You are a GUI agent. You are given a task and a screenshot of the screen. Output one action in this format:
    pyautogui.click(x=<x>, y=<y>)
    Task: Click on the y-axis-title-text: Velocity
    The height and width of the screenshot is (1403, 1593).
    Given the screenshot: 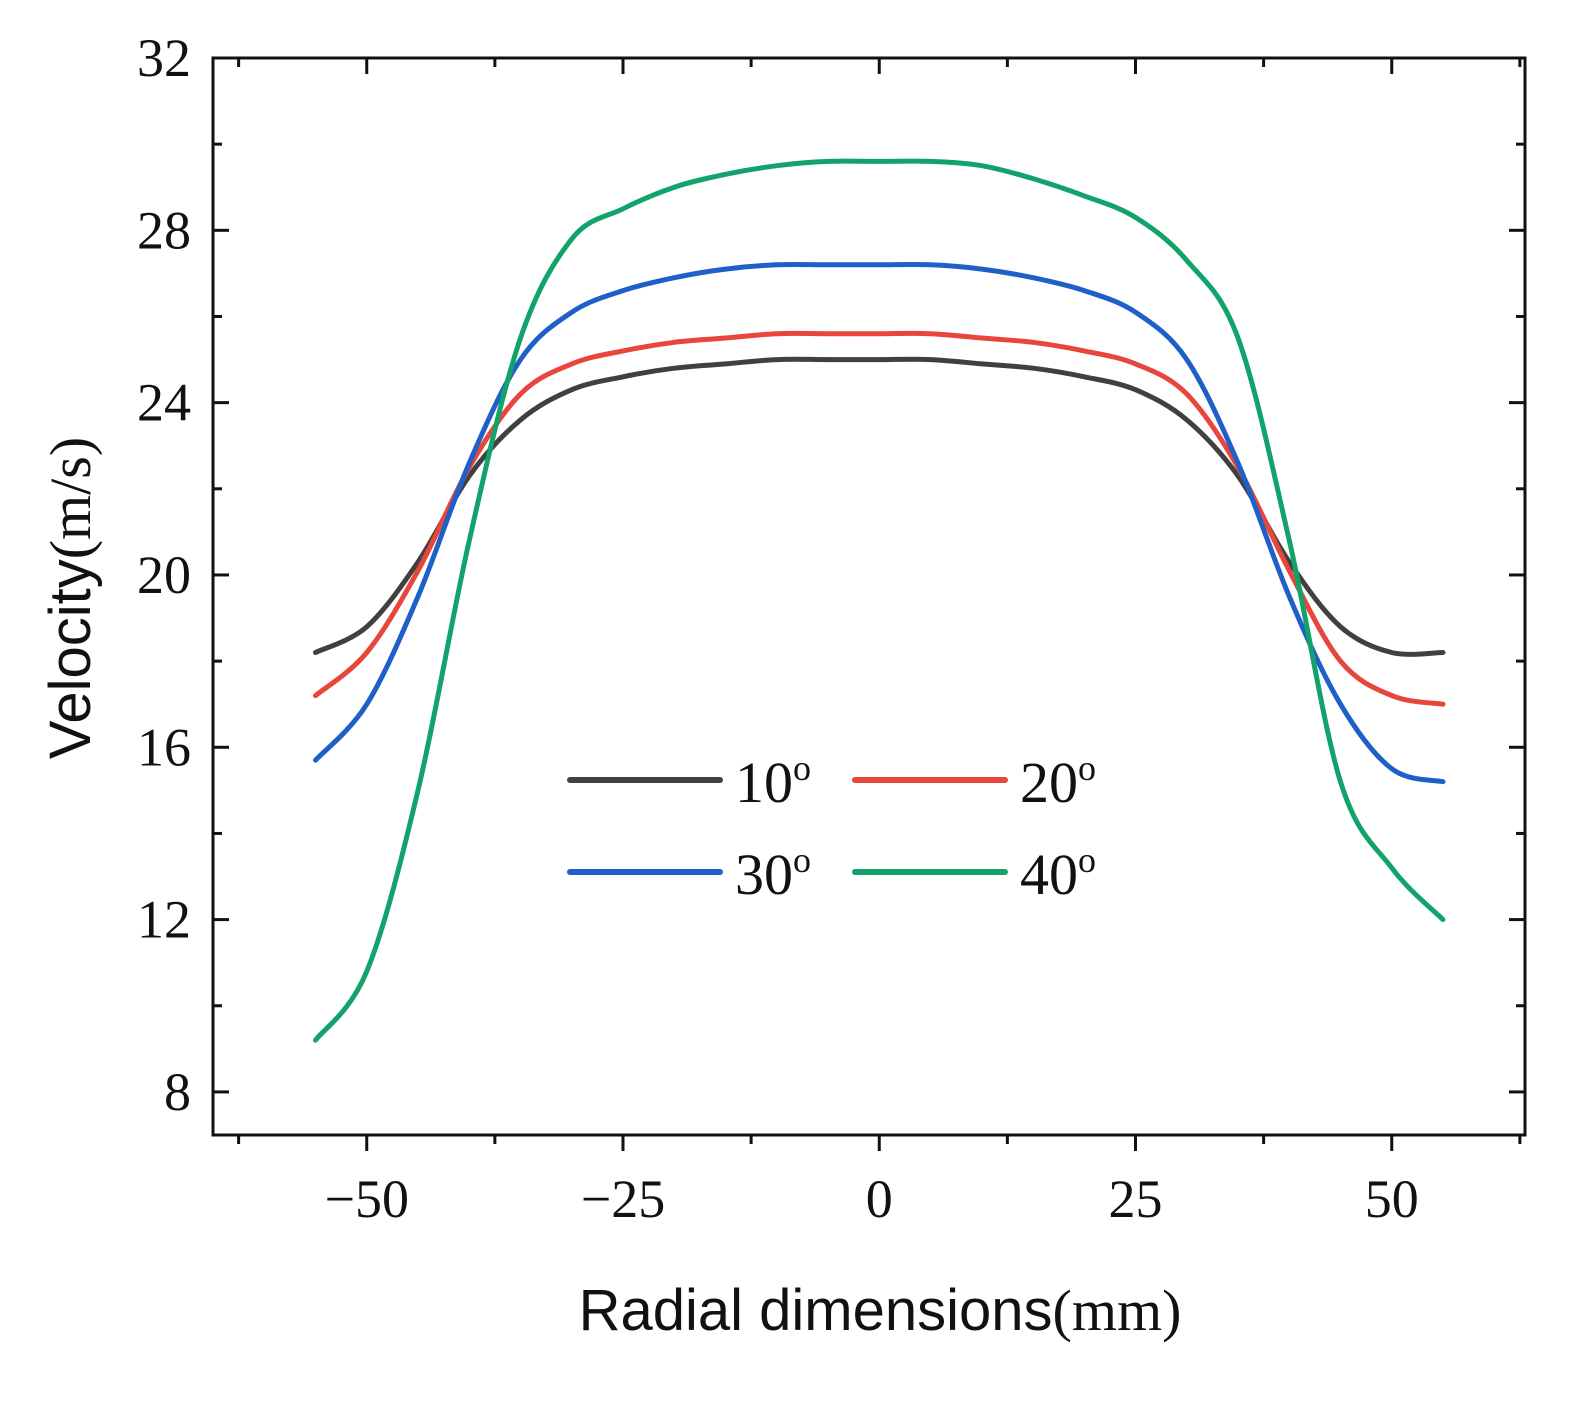 What is the action you would take?
    pyautogui.click(x=70, y=659)
    